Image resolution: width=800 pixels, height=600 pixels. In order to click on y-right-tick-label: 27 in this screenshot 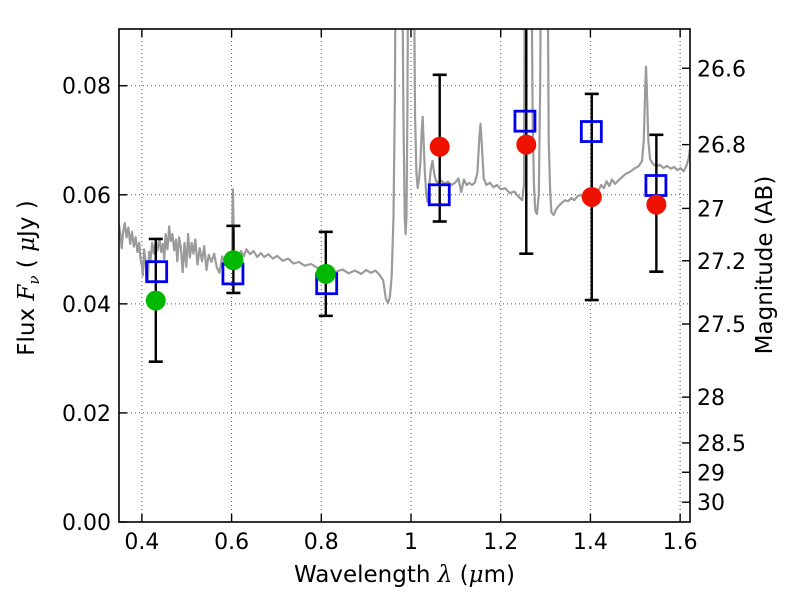, I will do `click(711, 209)`.